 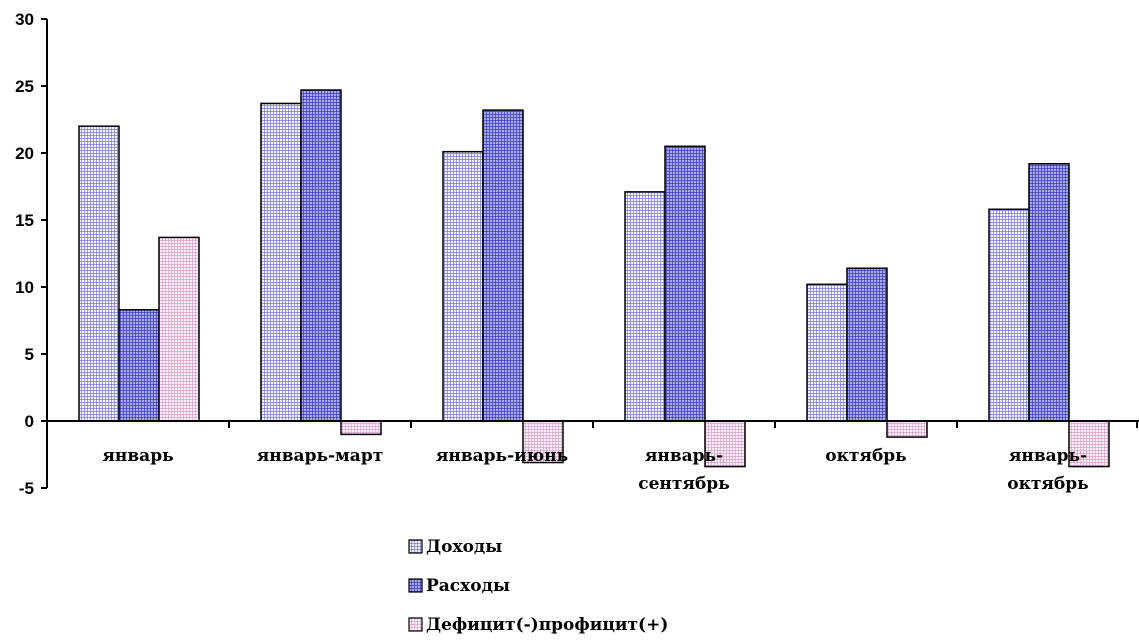 What do you see at coordinates (502, 456) in the screenshot?
I see `x-tick-label: январь-июнь` at bounding box center [502, 456].